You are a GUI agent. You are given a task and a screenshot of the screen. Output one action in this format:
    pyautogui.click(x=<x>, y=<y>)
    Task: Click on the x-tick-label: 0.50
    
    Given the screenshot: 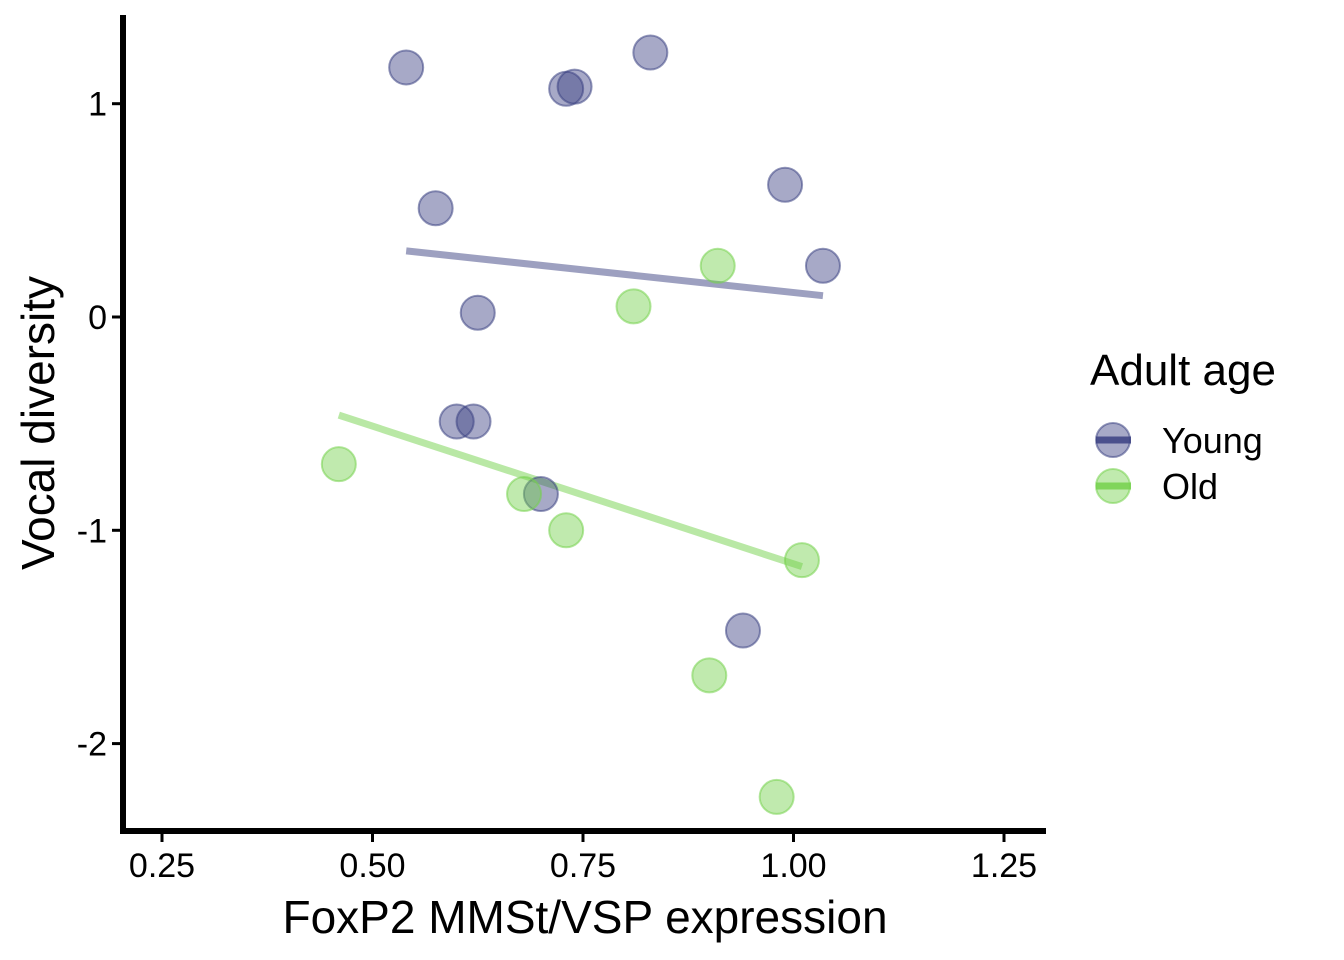 What is the action you would take?
    pyautogui.click(x=372, y=866)
    